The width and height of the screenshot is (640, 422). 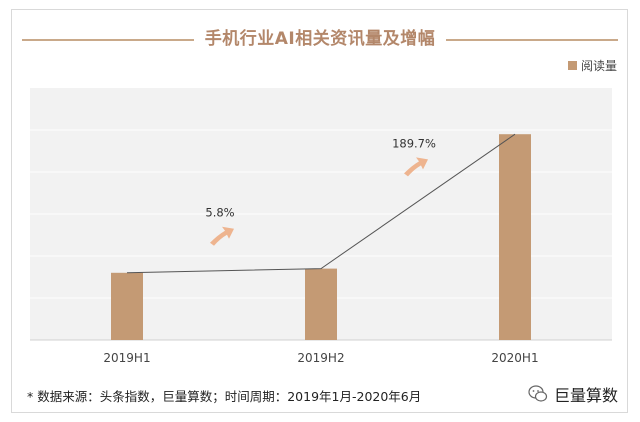 I want to click on brand: 巨量算数, so click(x=573, y=394).